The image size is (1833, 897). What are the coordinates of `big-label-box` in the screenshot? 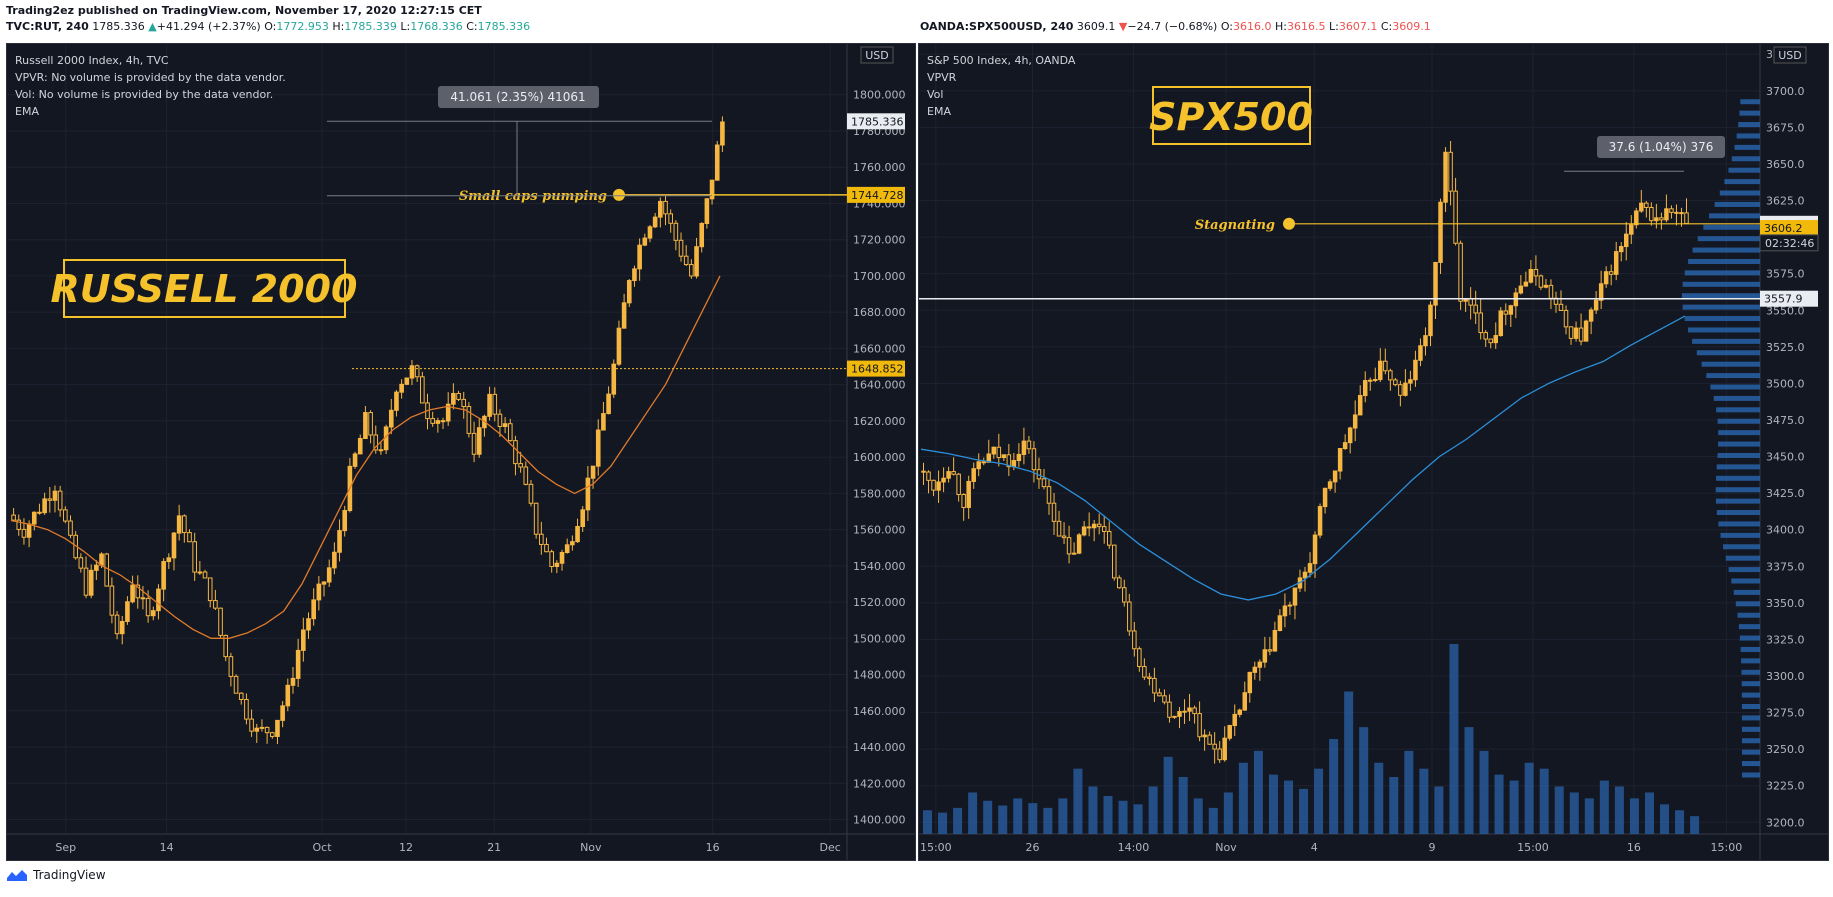 It's located at (204, 288).